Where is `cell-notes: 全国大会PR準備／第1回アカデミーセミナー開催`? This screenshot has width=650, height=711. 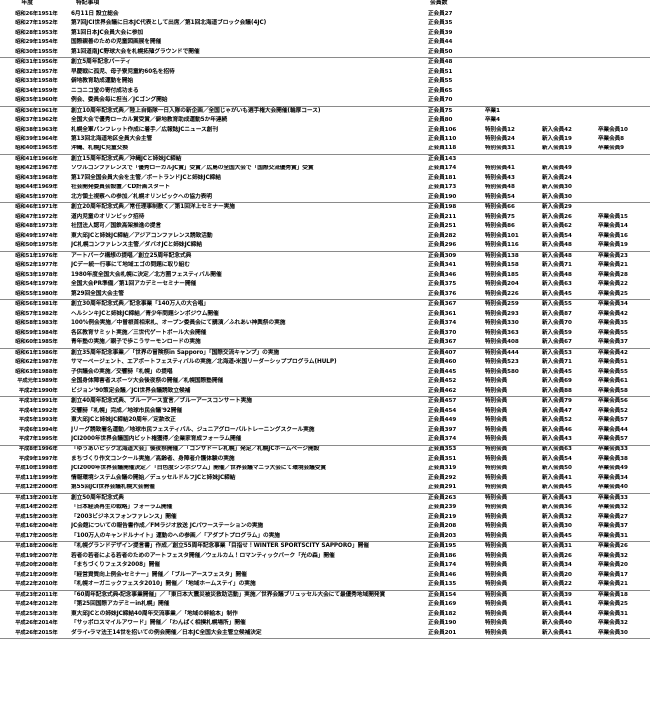
cell-notes: 全国大会PR準備／第1回アカデミーセミナー開催 is located at coordinates (134, 284).